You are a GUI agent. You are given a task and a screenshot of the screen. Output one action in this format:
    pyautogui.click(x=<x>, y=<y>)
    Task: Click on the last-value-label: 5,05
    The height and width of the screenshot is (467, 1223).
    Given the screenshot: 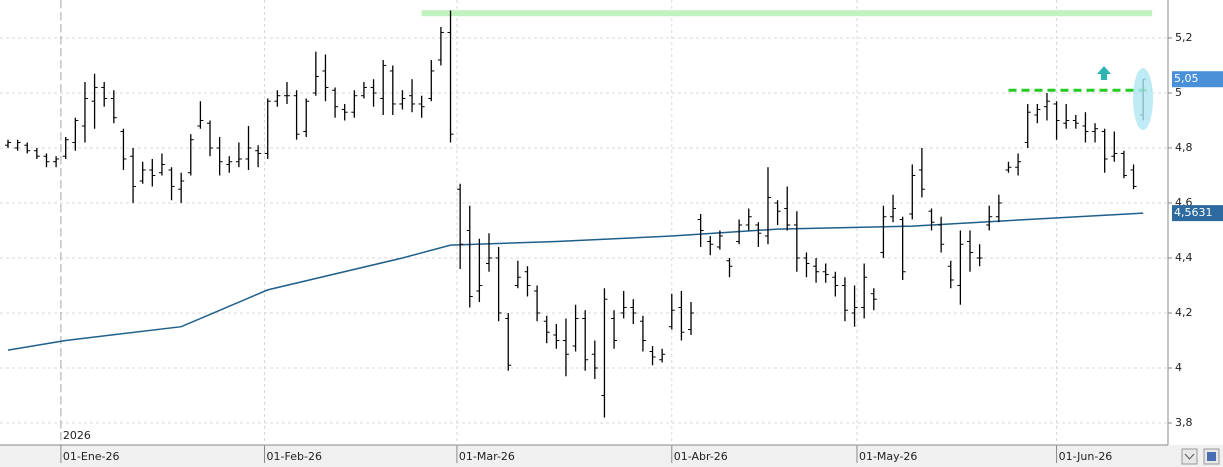 What is the action you would take?
    pyautogui.click(x=1186, y=78)
    